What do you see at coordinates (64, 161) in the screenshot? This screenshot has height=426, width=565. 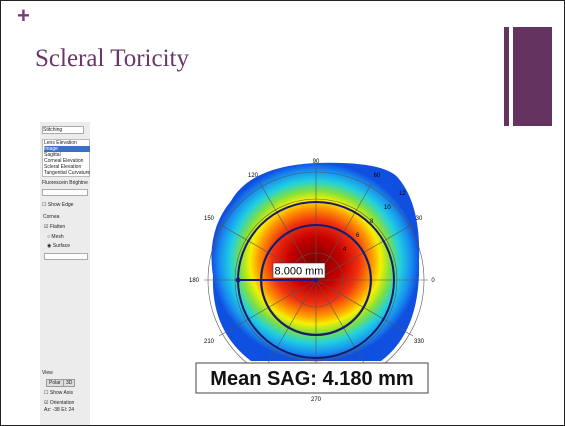 I see `list-item: Corneal Elevation` at bounding box center [64, 161].